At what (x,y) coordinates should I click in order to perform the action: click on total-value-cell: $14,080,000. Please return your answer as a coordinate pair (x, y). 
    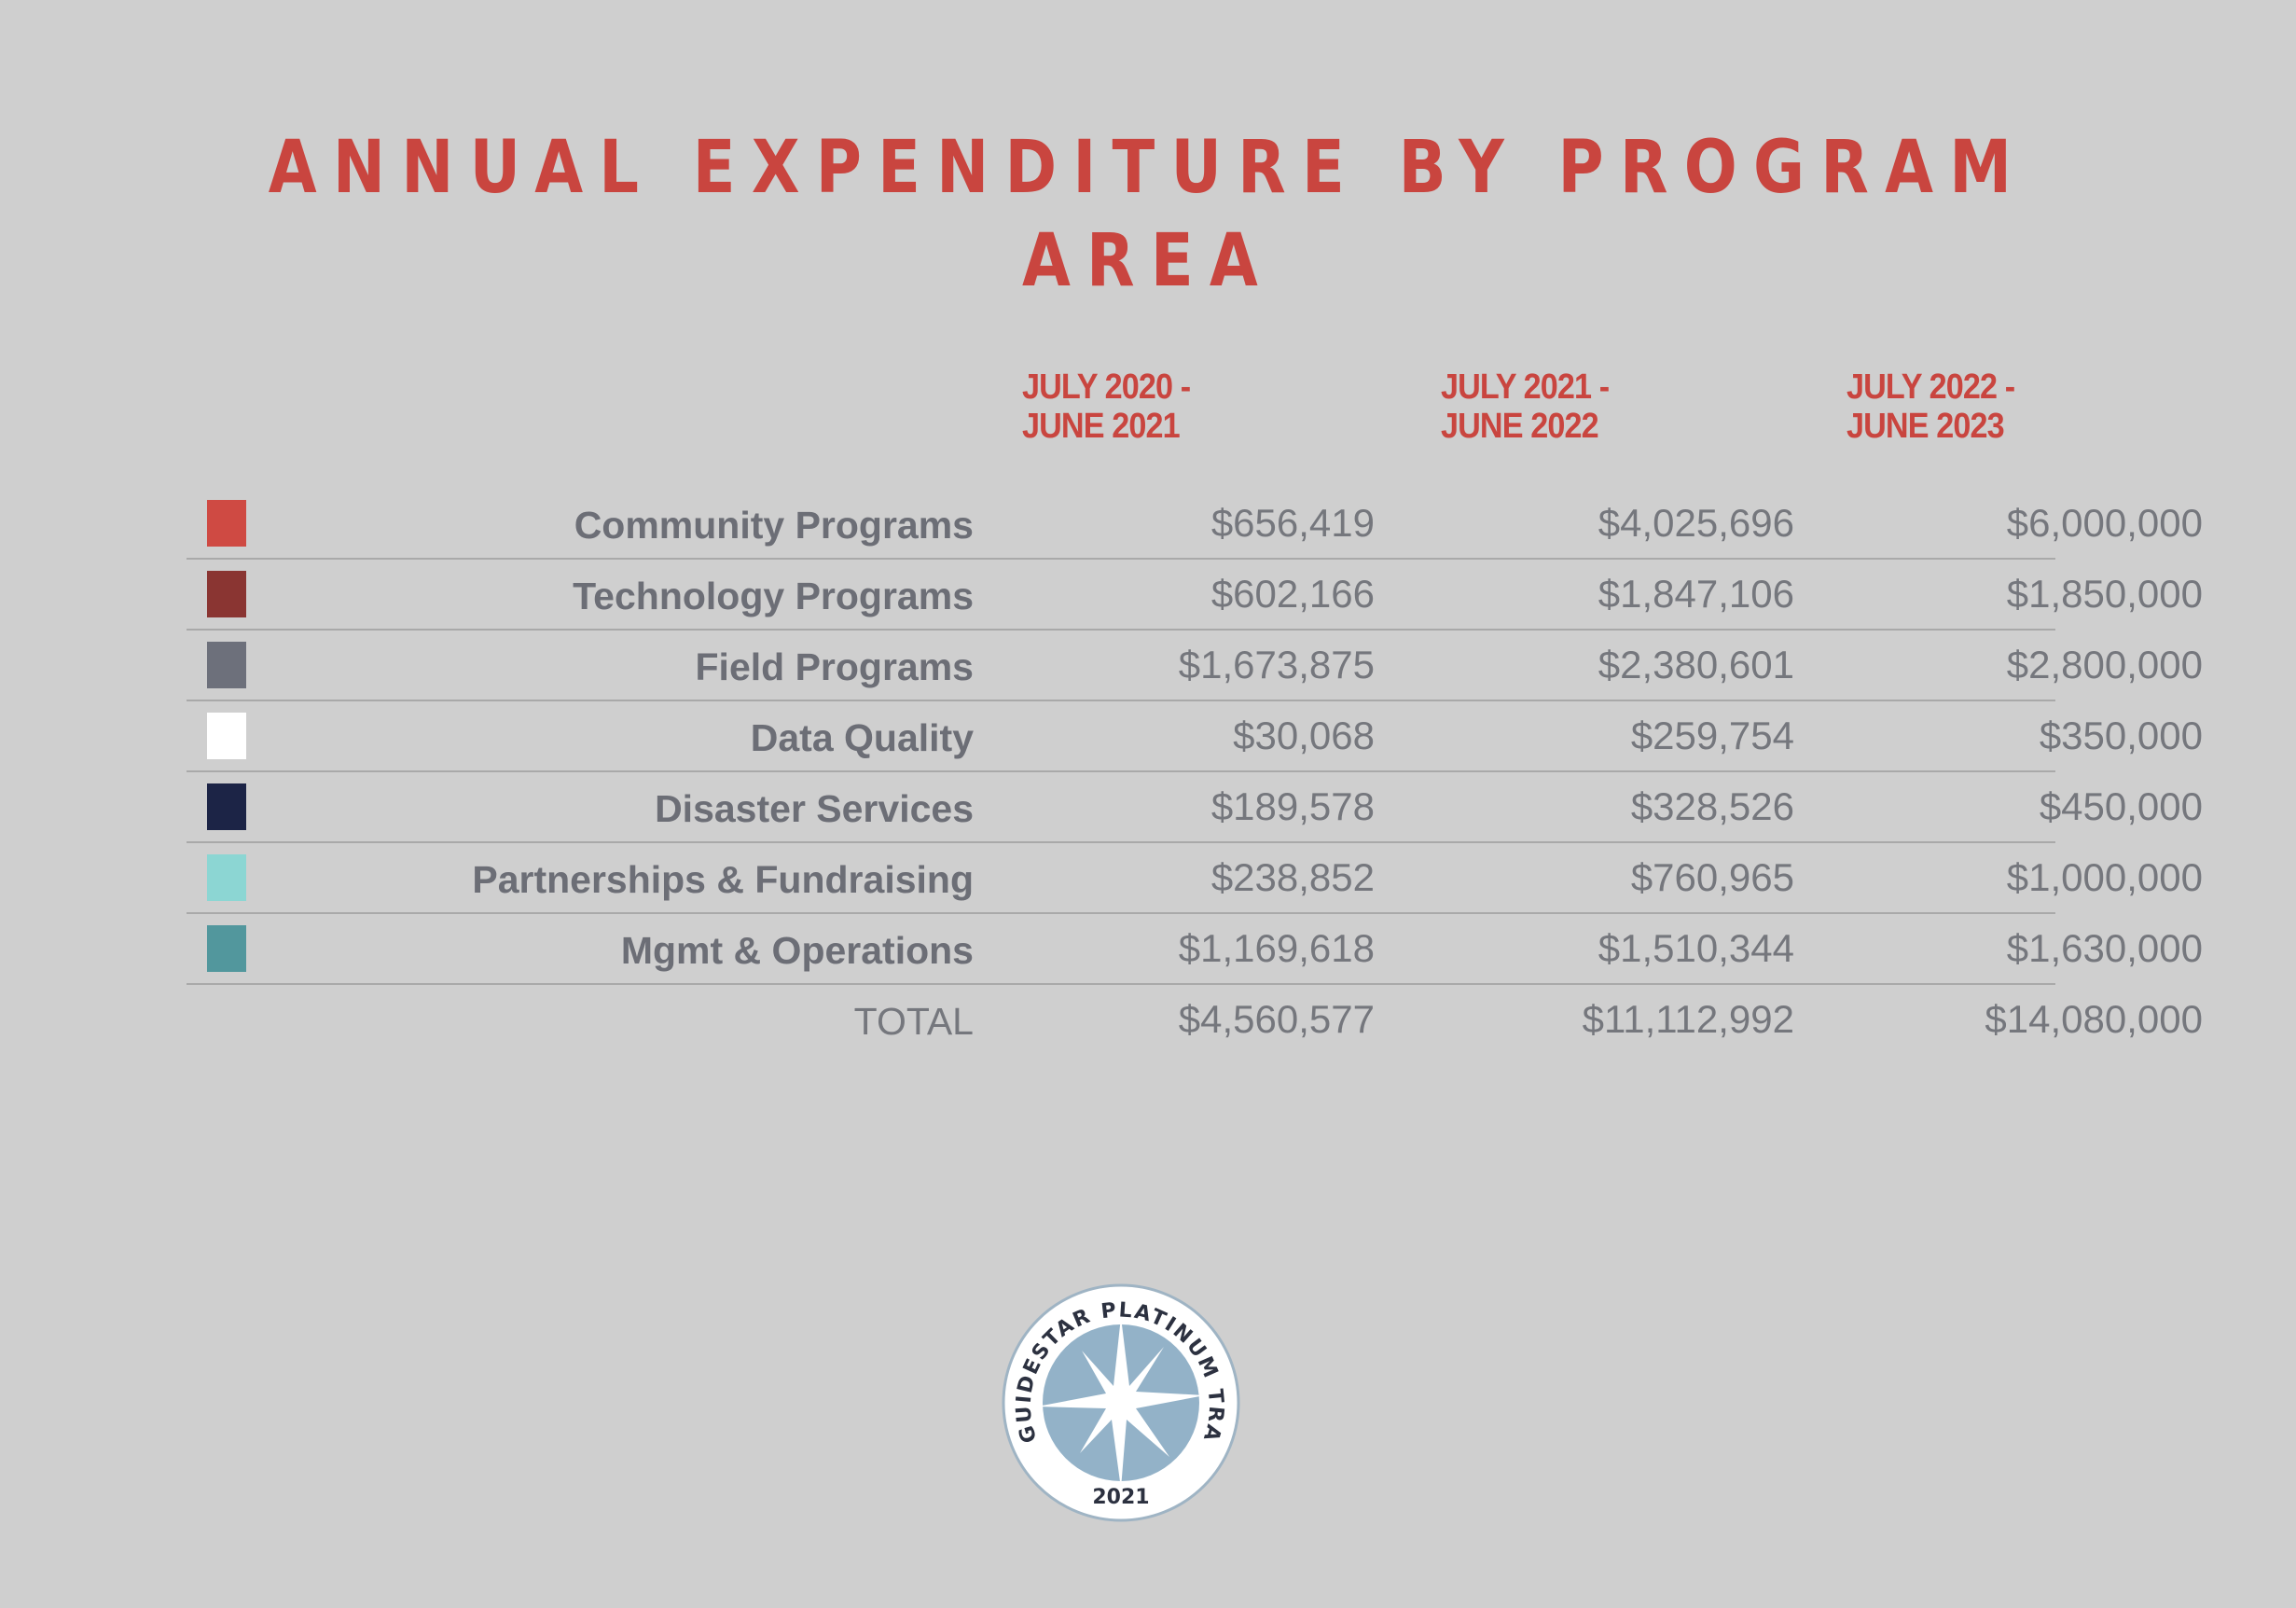
    Looking at the image, I should click on (2094, 1019).